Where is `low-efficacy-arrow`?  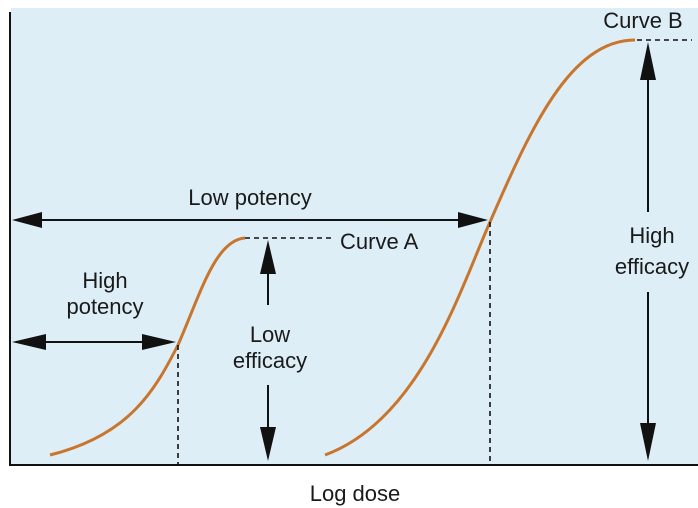 low-efficacy-arrow is located at coordinates (268, 350).